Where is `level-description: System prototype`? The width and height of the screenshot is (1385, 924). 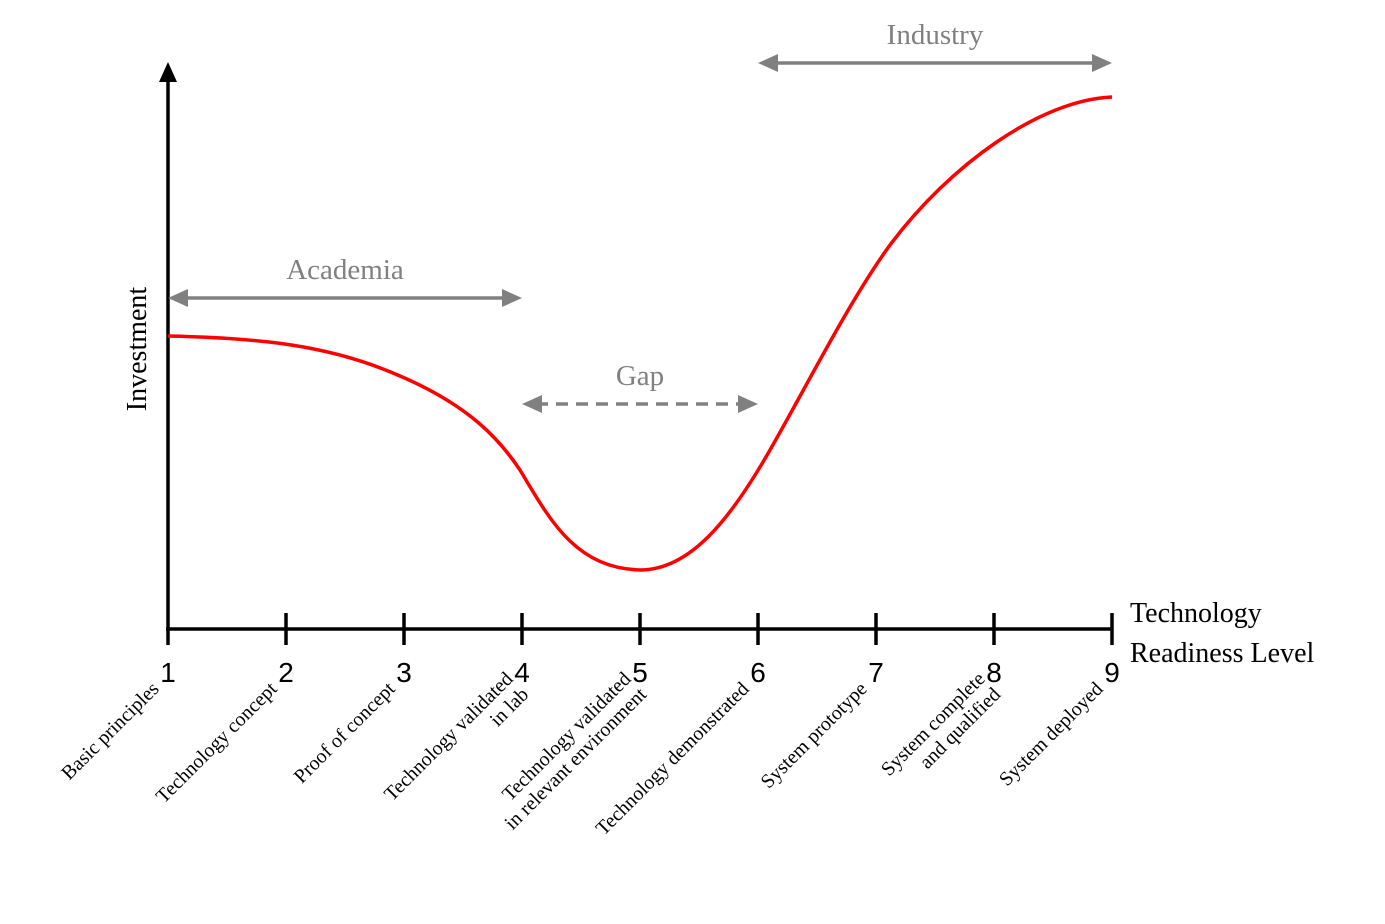 level-description: System prototype is located at coordinates (814, 735).